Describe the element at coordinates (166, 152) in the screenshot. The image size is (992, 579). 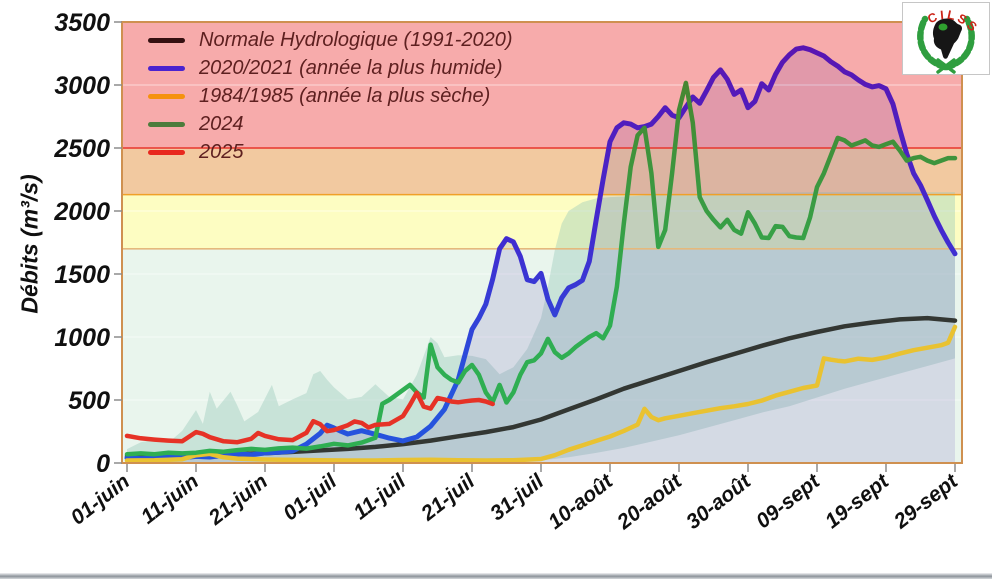
I see `legend-swatch-2025` at that location.